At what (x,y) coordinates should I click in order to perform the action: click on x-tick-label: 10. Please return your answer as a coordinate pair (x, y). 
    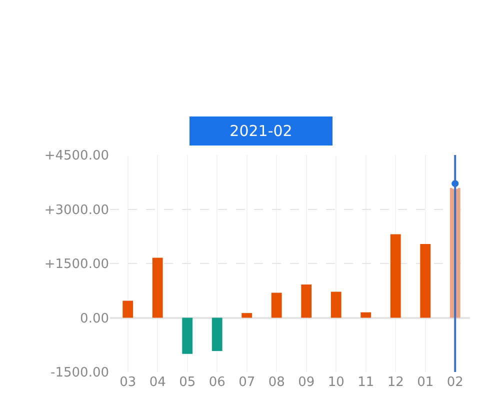
    Looking at the image, I should click on (336, 382).